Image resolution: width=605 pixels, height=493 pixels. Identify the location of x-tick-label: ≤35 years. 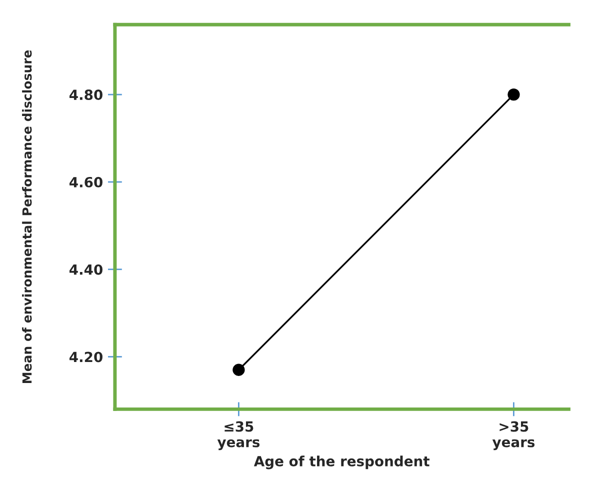
(238, 435).